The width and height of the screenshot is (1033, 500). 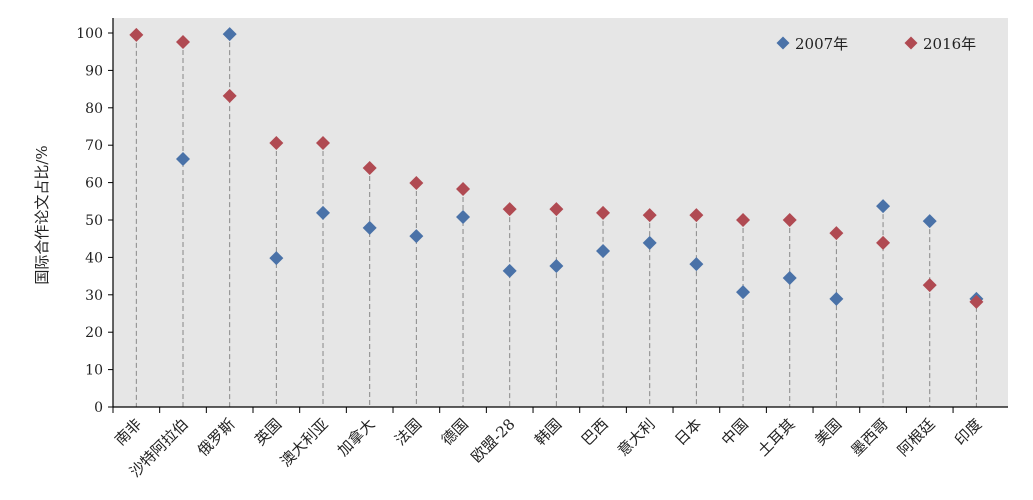 I want to click on x-tick-label: 中国, so click(x=735, y=432).